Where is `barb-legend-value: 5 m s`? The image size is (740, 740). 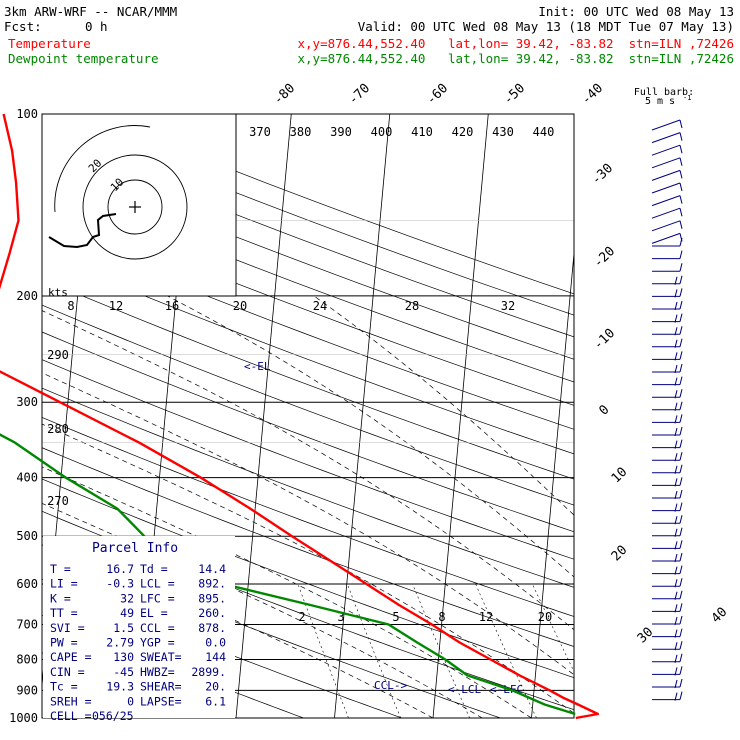 barb-legend-value: 5 m s is located at coordinates (660, 101).